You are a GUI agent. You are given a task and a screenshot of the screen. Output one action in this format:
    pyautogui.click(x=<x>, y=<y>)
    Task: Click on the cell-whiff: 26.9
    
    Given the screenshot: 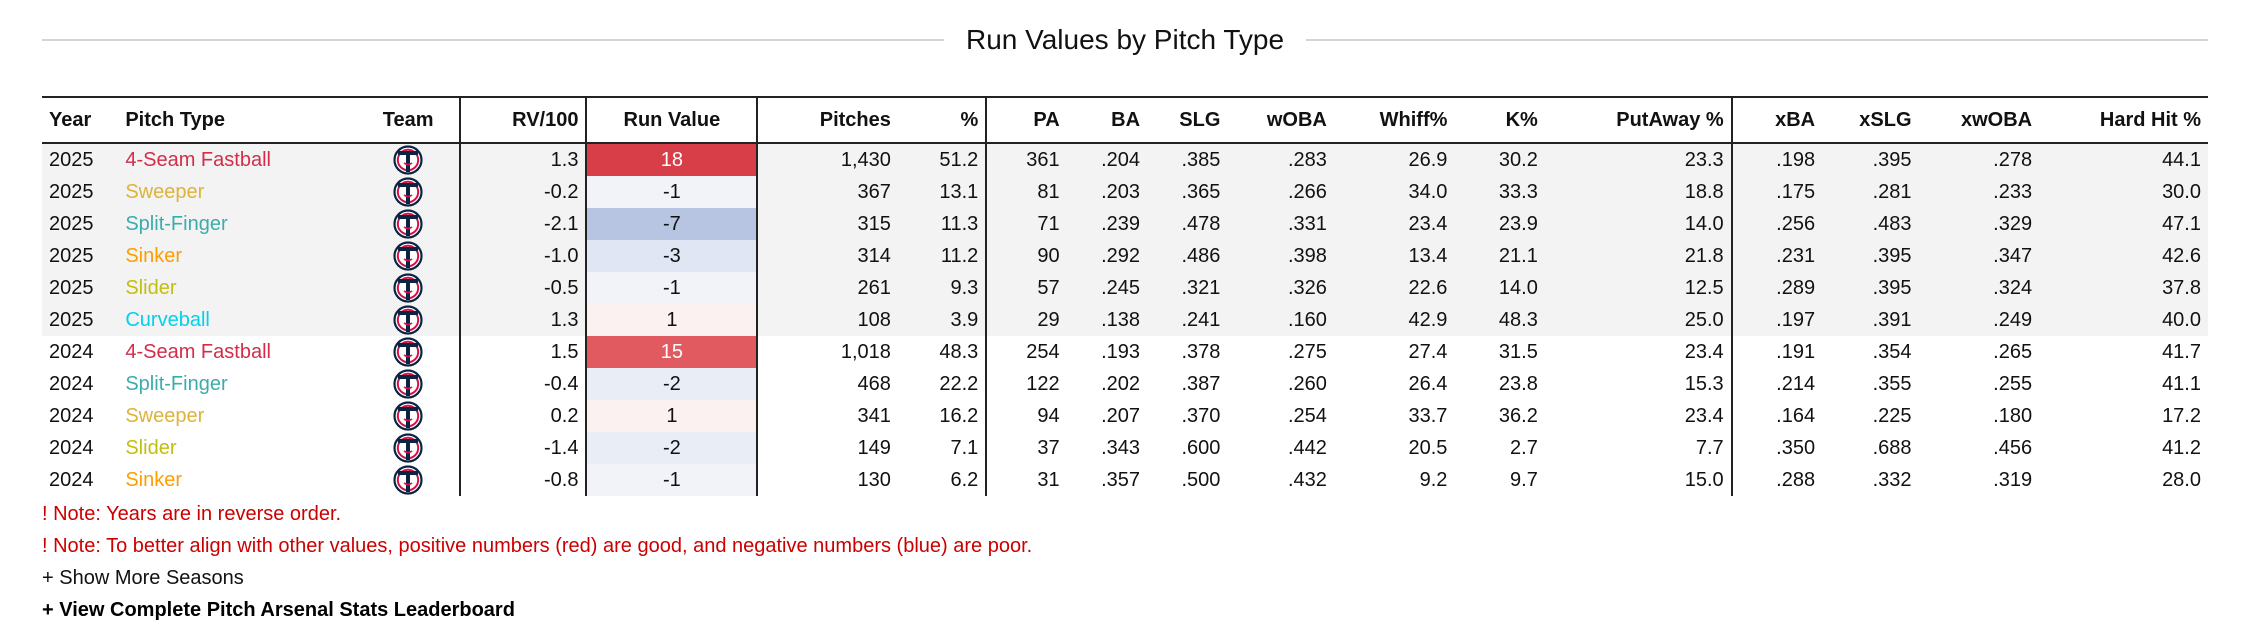 What is the action you would take?
    pyautogui.click(x=1394, y=159)
    